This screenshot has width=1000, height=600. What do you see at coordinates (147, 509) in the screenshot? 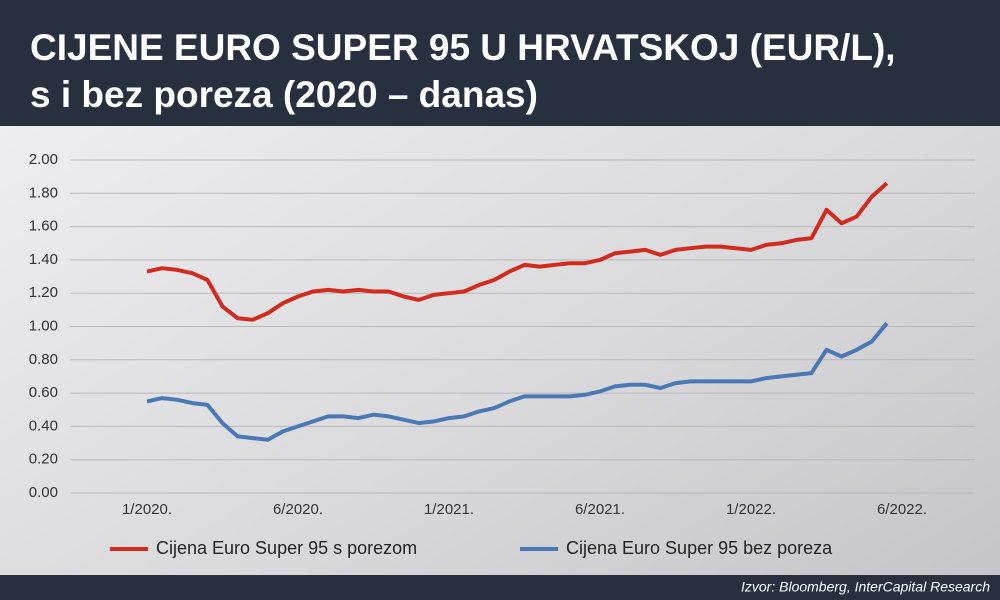
I see `x-tick-label: 1/2020.` at bounding box center [147, 509].